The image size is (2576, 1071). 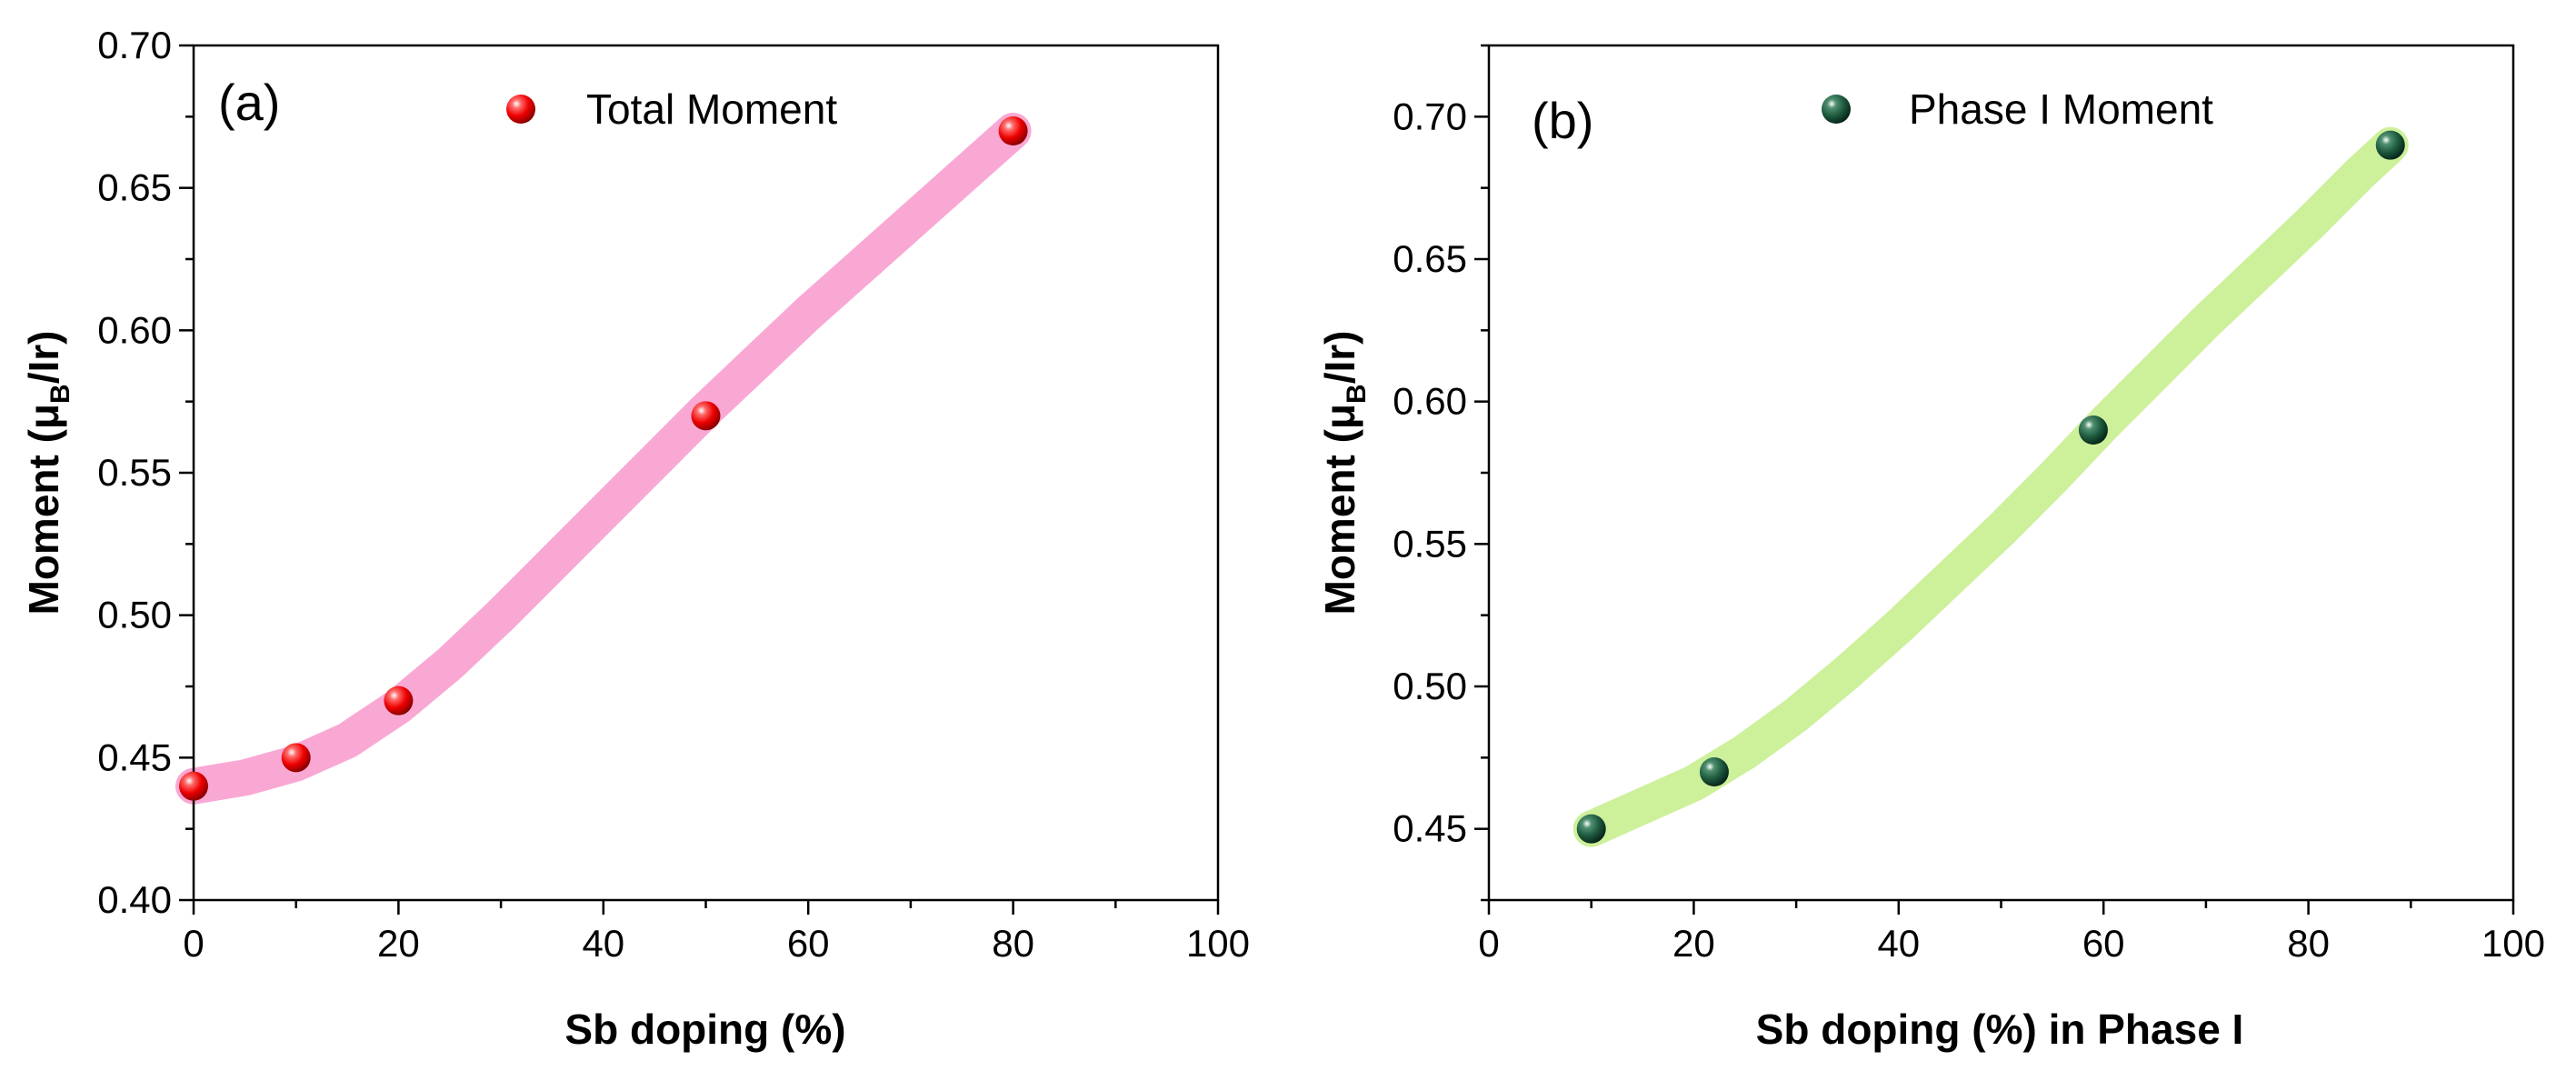 What do you see at coordinates (1836, 110) in the screenshot?
I see `legend-marker-b` at bounding box center [1836, 110].